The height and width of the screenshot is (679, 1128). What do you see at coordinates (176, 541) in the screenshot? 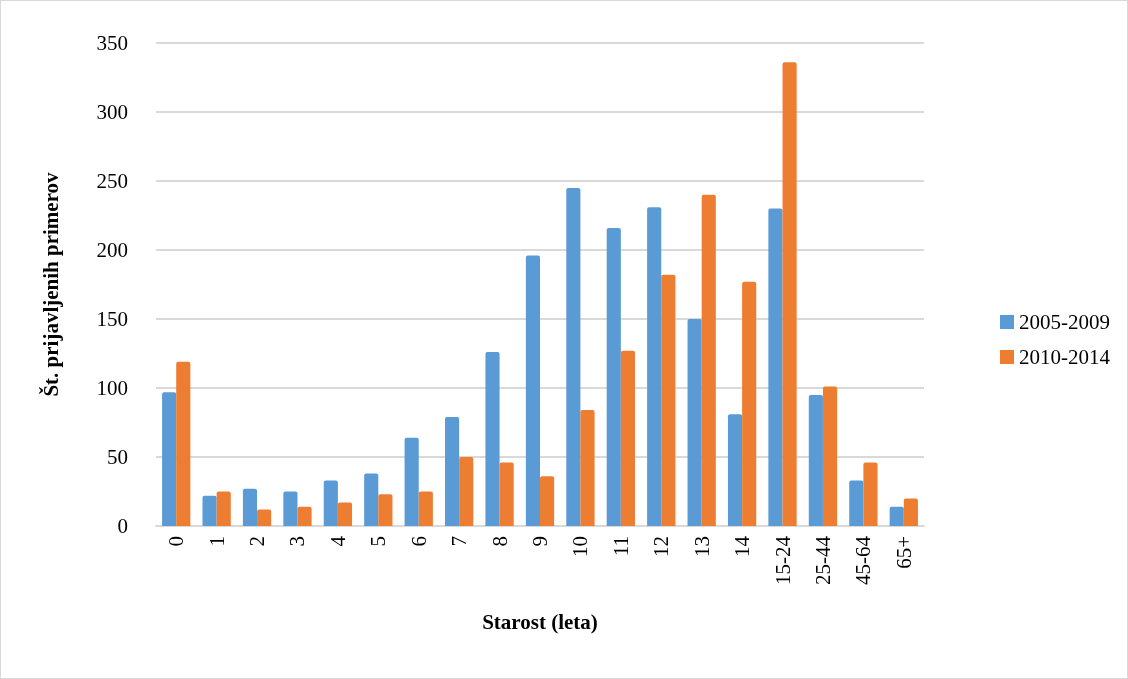
I see `x-tick-label: 0` at bounding box center [176, 541].